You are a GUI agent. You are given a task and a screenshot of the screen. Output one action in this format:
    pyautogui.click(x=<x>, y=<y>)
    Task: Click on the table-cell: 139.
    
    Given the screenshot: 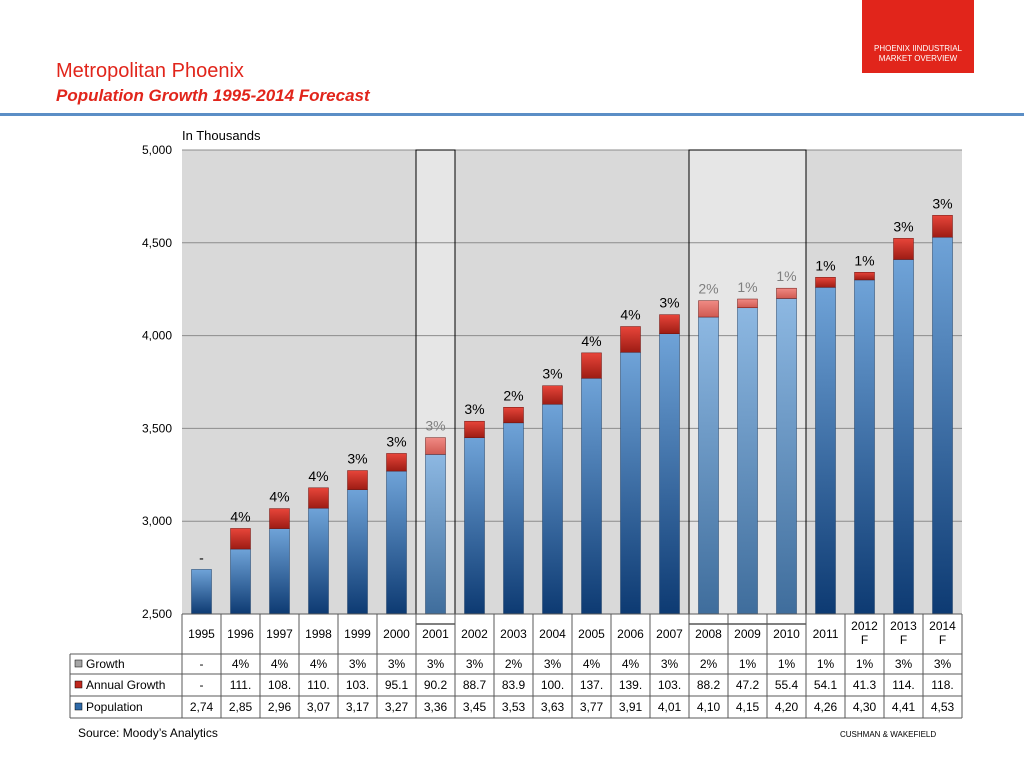 What is the action you would take?
    pyautogui.click(x=630, y=685)
    